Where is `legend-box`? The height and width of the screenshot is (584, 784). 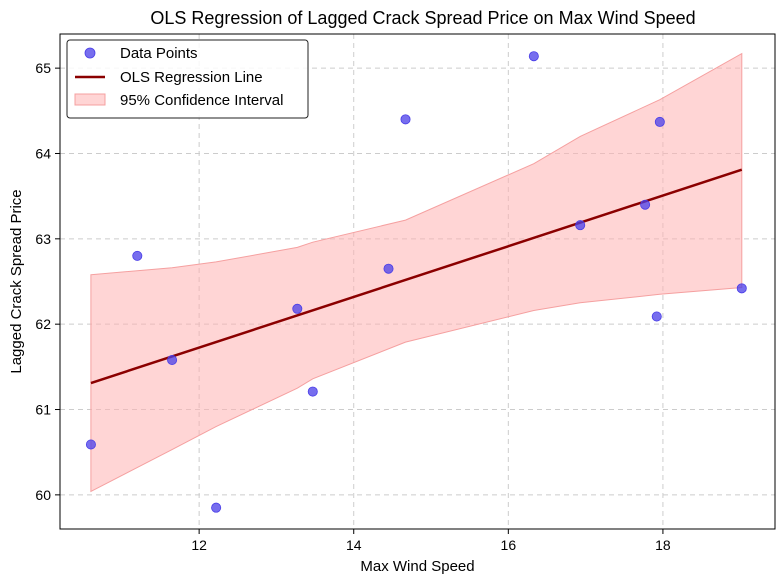 legend-box is located at coordinates (187, 79).